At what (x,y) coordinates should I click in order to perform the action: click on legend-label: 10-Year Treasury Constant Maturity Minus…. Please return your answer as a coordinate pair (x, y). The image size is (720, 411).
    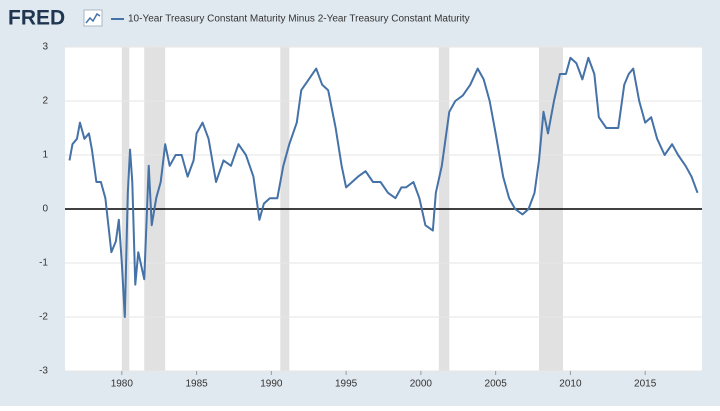
    Looking at the image, I should click on (299, 19).